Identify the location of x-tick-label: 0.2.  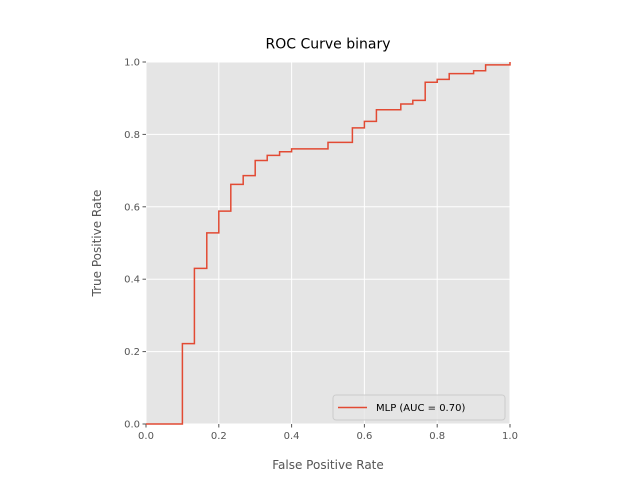
(219, 436).